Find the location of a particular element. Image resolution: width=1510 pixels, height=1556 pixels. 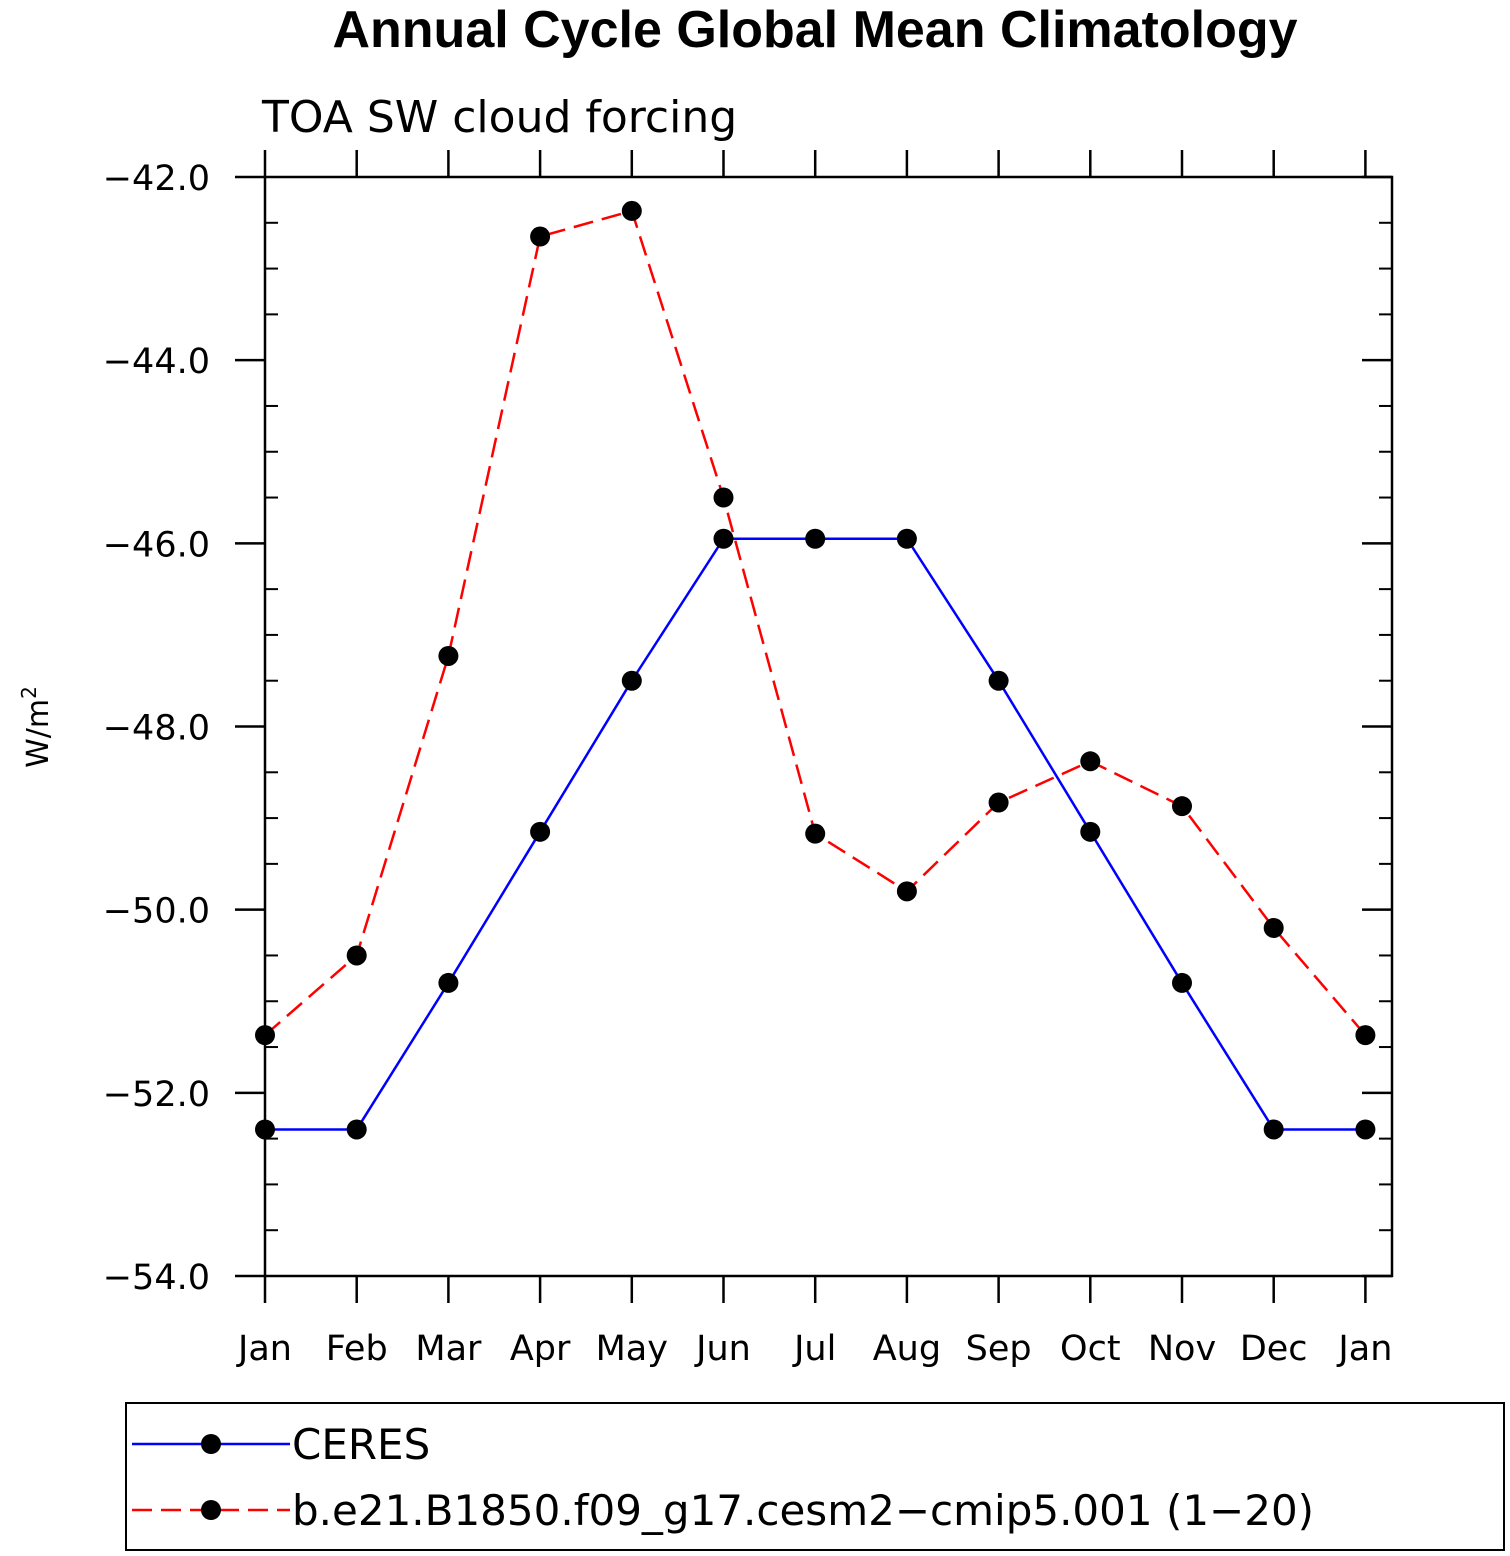

y-axis-label-superscript: 2 is located at coordinates (29, 692).